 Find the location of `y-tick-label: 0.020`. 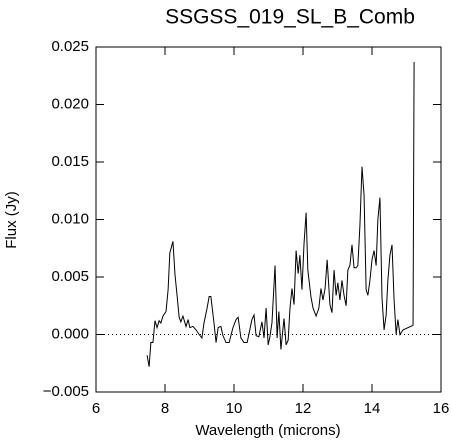

y-tick-label: 0.020 is located at coordinates (70, 103).